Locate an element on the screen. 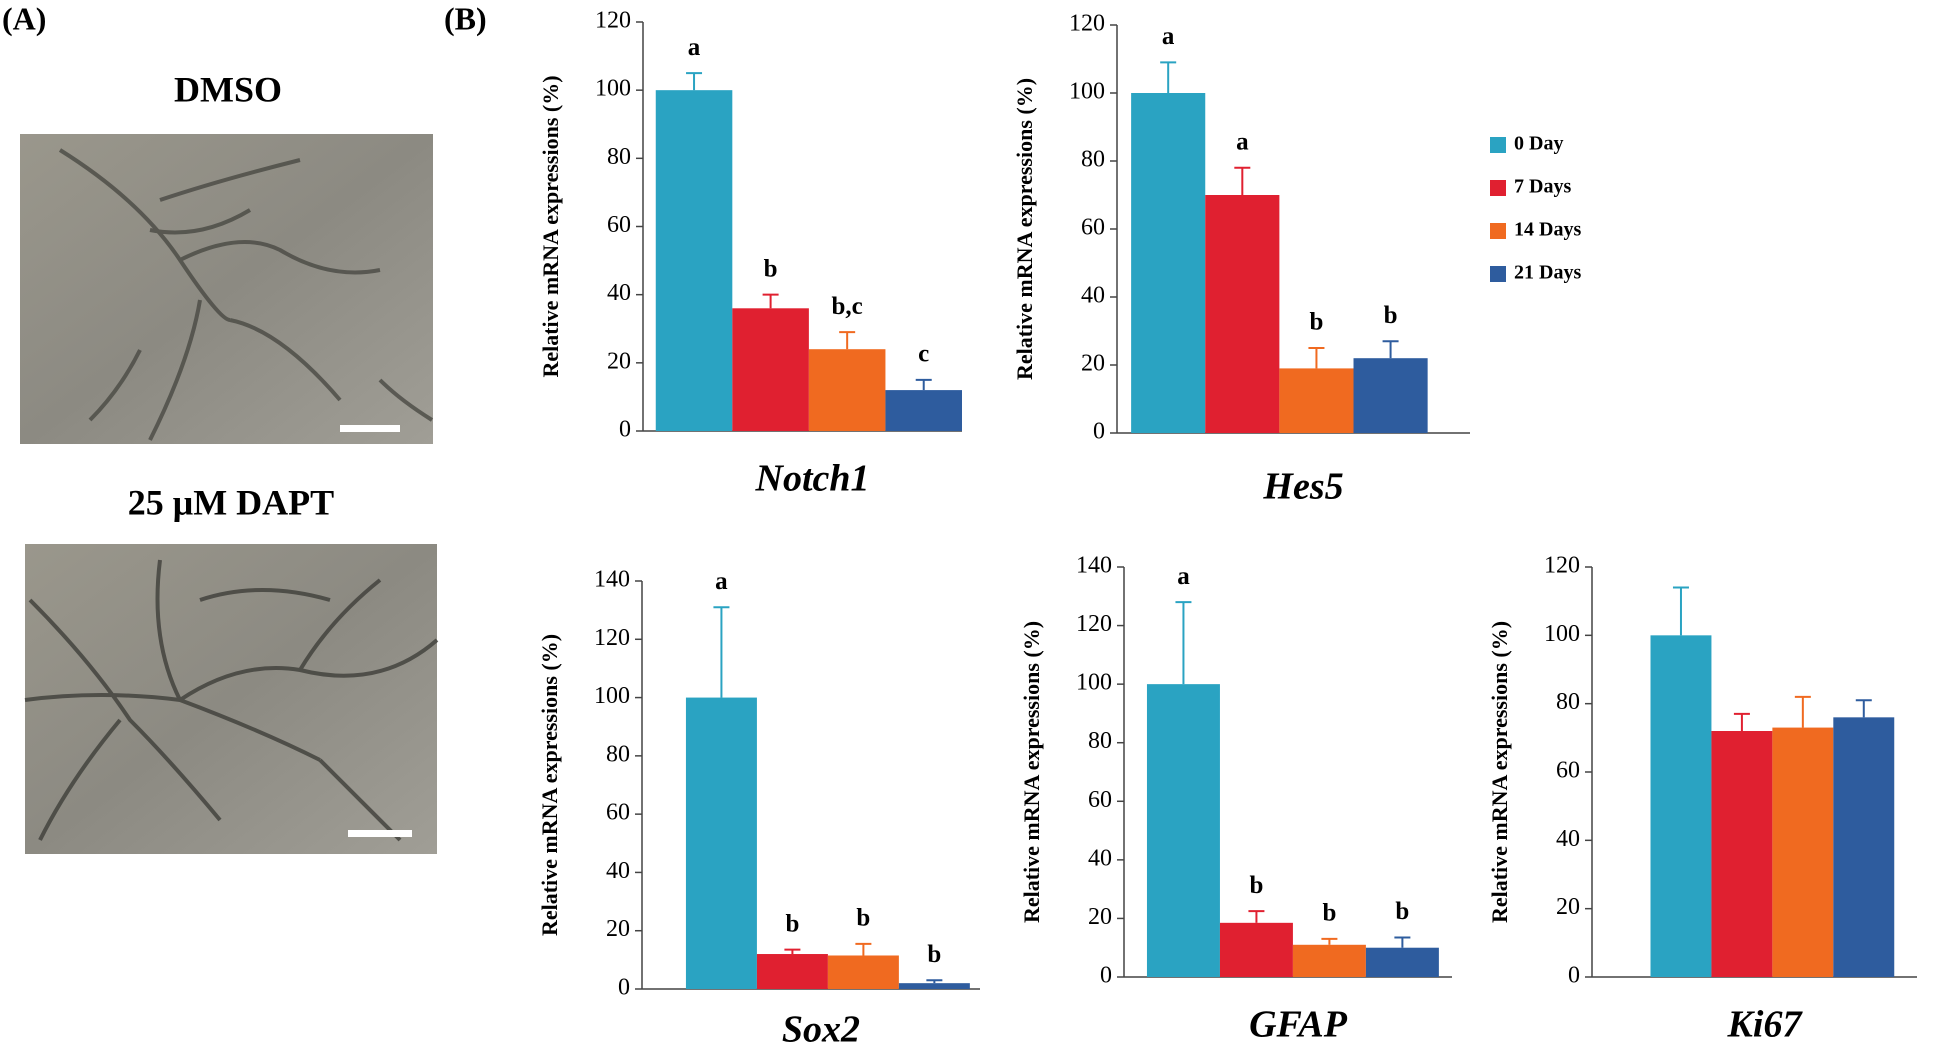 Image resolution: width=1946 pixels, height=1057 pixels. legend-label: 21 Days is located at coordinates (1547, 273).